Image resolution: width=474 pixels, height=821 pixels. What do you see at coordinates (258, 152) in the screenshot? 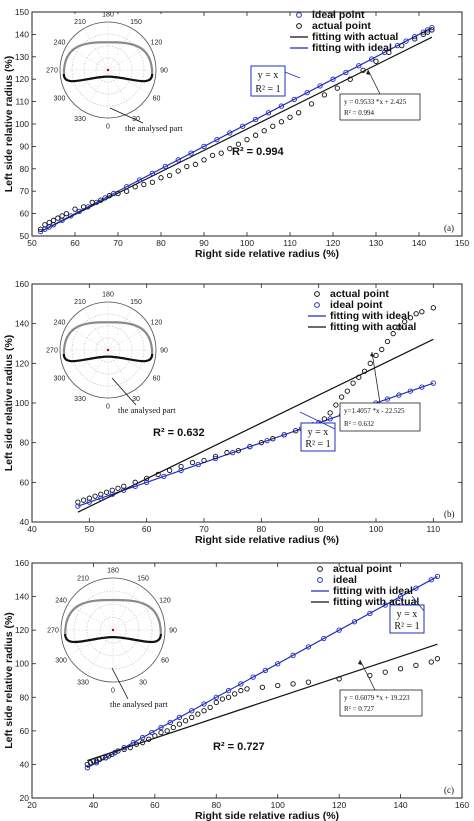
I see `r-squared-label: R² = 0.994` at bounding box center [258, 152].